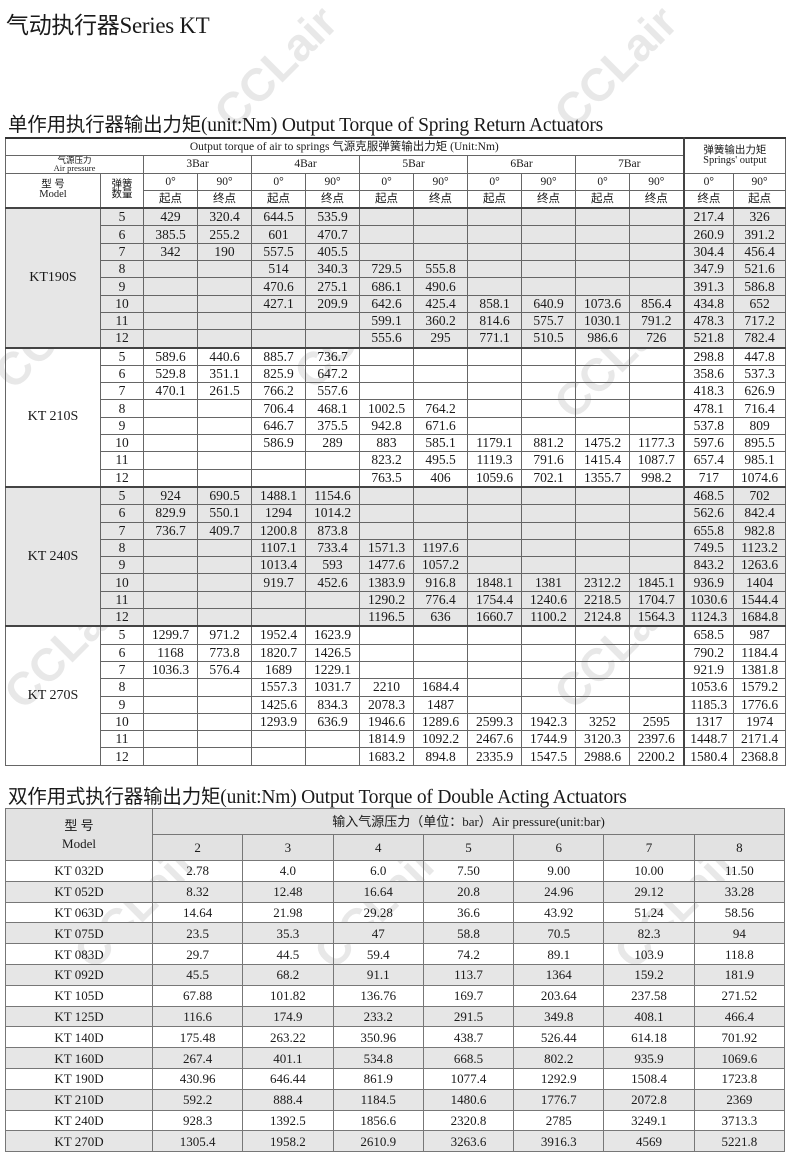 The height and width of the screenshot is (1157, 800). What do you see at coordinates (332, 495) in the screenshot?
I see `torque-value: 1154.6` at bounding box center [332, 495].